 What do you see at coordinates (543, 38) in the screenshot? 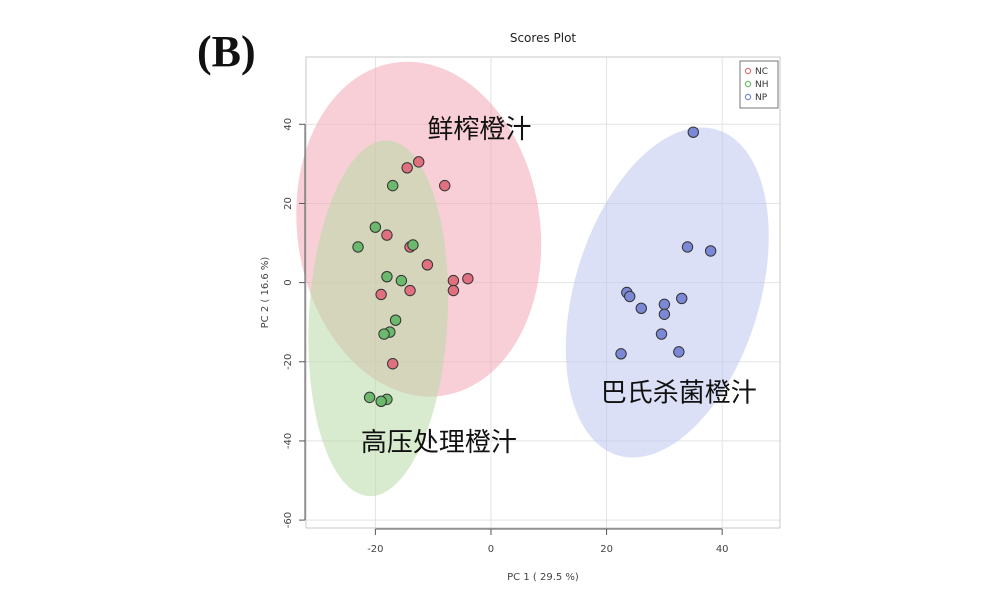
I see `plot-title: Scores Plot` at bounding box center [543, 38].